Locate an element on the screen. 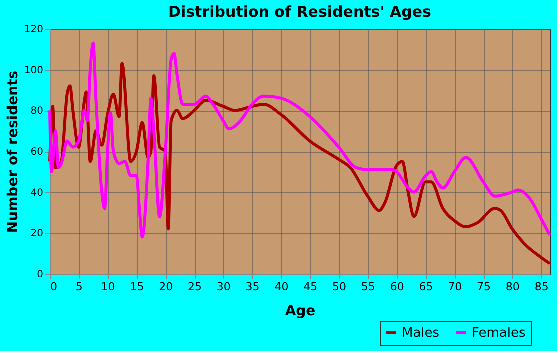  x-tick-label: 50 is located at coordinates (339, 287).